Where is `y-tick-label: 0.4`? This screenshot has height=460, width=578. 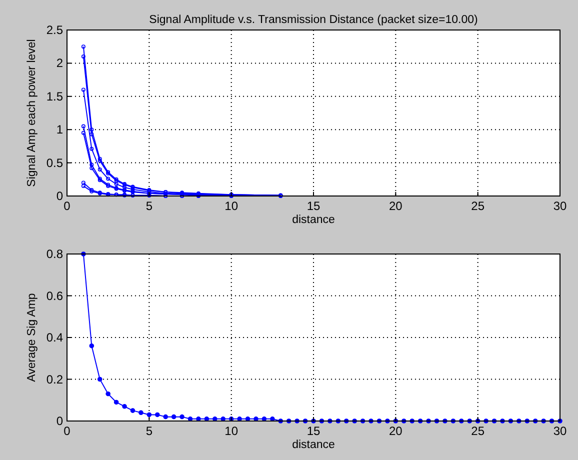
y-tick-label: 0.4 is located at coordinates (55, 337).